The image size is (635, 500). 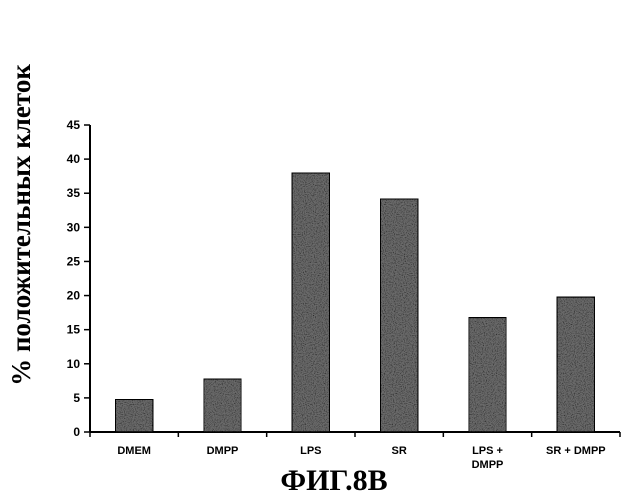 I want to click on y-ticks: 0 5 10 15 20 25 30 35 40 45, so click(x=78, y=278).